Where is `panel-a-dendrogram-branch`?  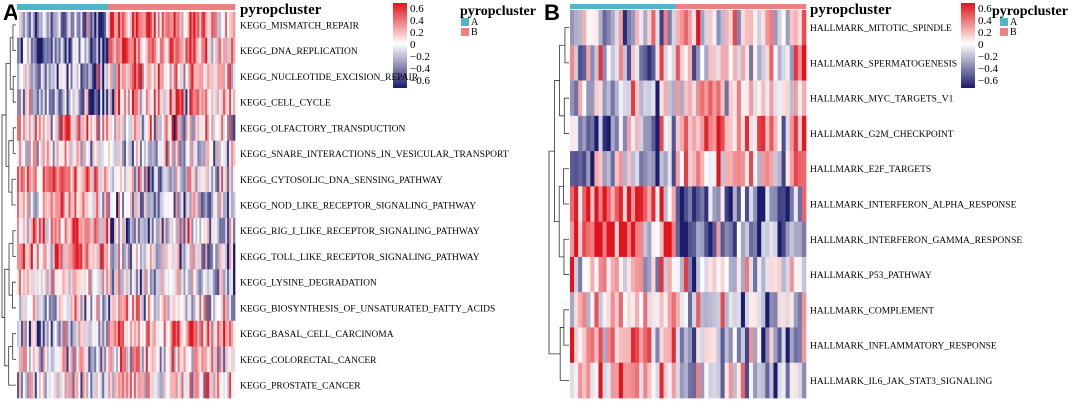 panel-a-dendrogram-branch is located at coordinates (14, 37).